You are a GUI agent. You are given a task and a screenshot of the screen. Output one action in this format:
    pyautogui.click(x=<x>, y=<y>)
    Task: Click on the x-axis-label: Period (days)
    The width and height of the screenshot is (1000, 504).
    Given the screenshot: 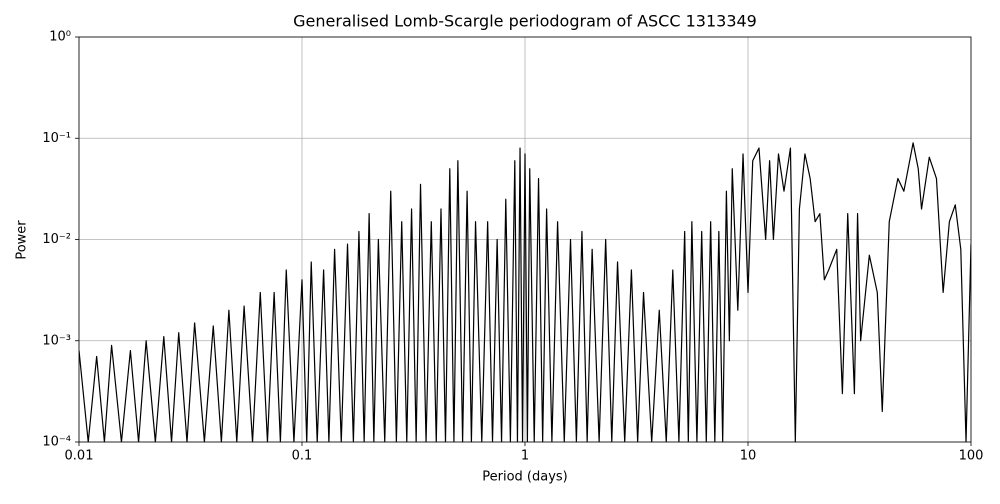 What is the action you would take?
    pyautogui.click(x=525, y=477)
    